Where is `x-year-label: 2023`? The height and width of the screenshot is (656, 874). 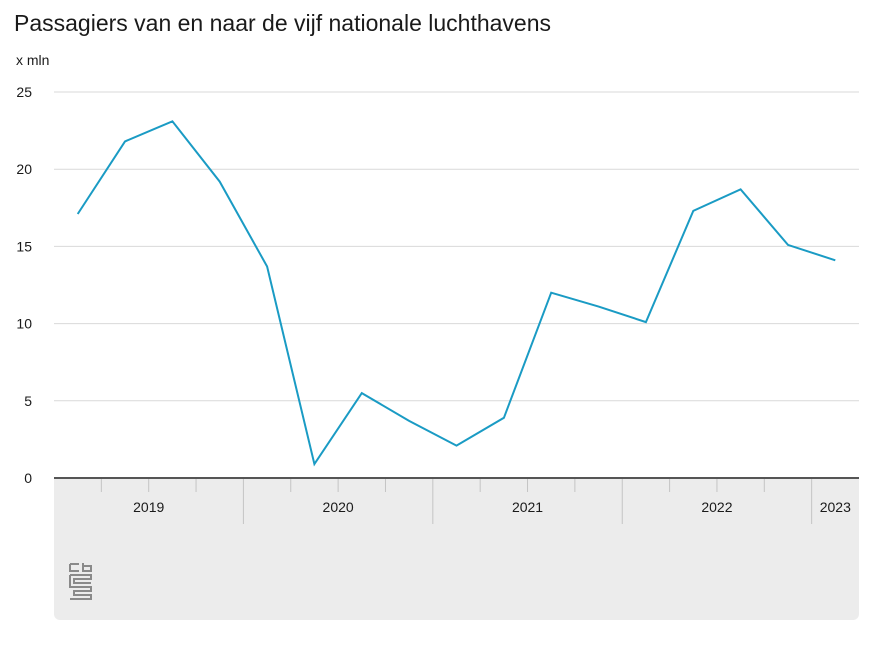 x-year-label: 2023 is located at coordinates (835, 507).